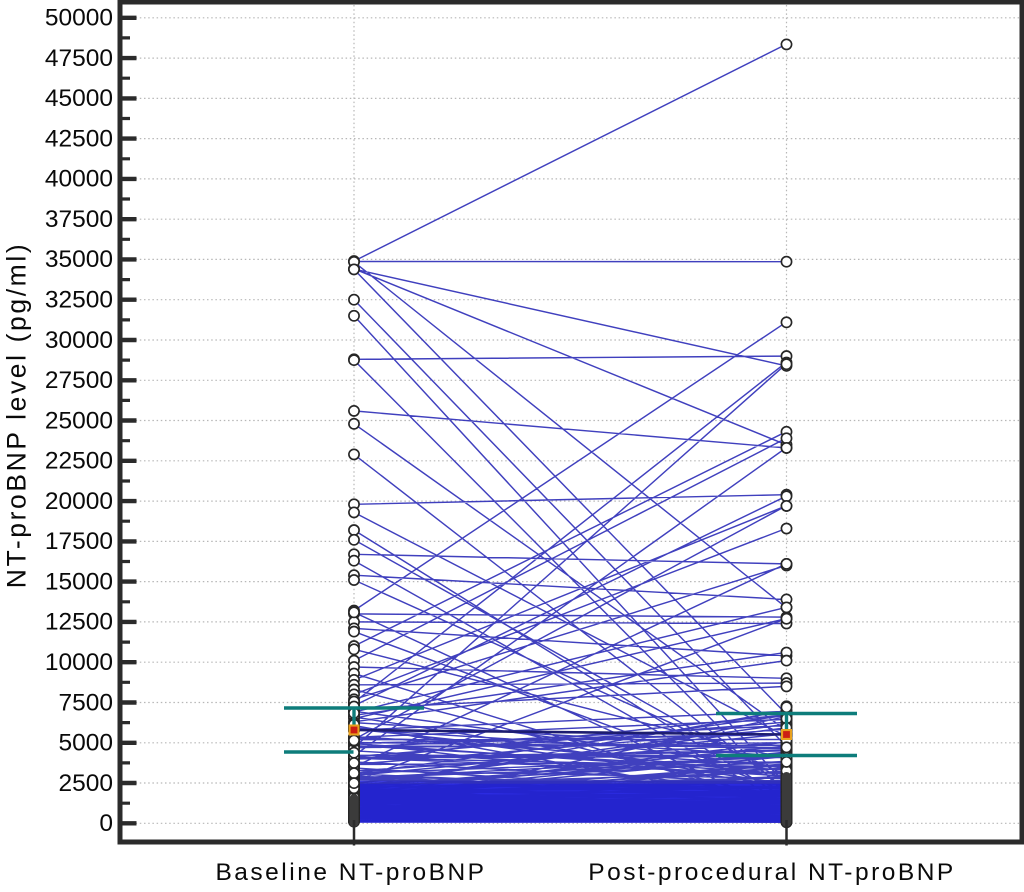  Describe the element at coordinates (79, 58) in the screenshot. I see `svg-text: 47500` at that location.